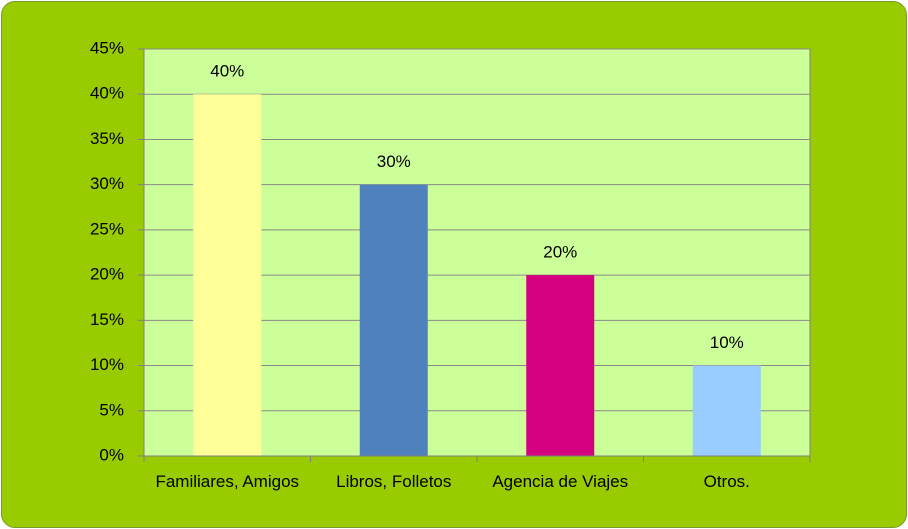  Describe the element at coordinates (107, 47) in the screenshot. I see `y-tick-label: 45%` at that location.